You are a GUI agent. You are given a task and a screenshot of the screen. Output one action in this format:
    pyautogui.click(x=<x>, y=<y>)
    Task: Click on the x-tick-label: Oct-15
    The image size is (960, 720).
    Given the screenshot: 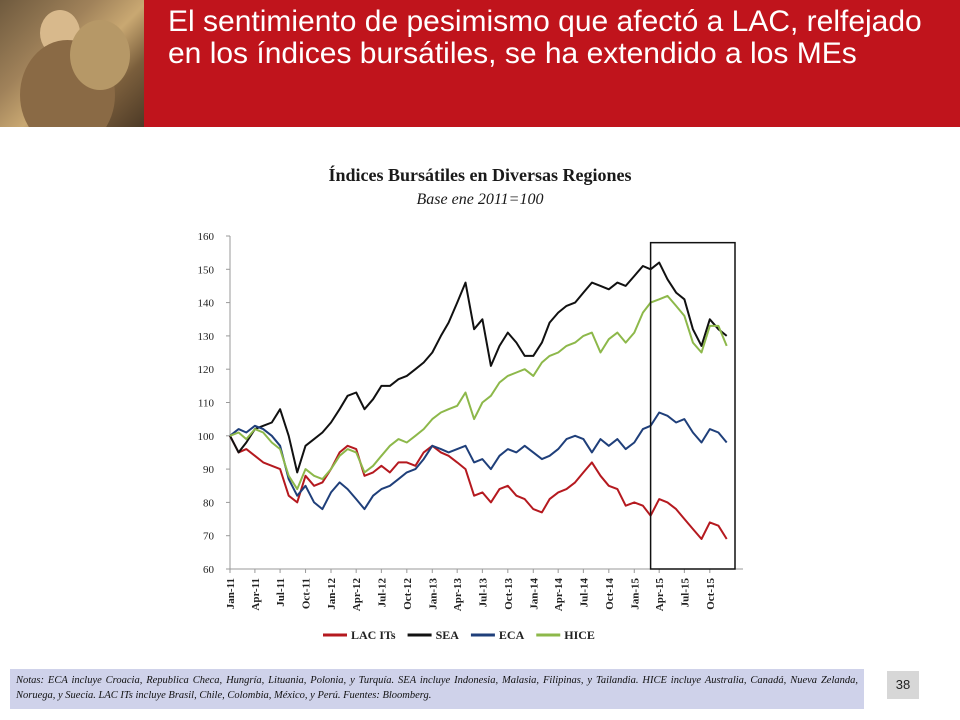 What is the action you would take?
    pyautogui.click(x=711, y=594)
    